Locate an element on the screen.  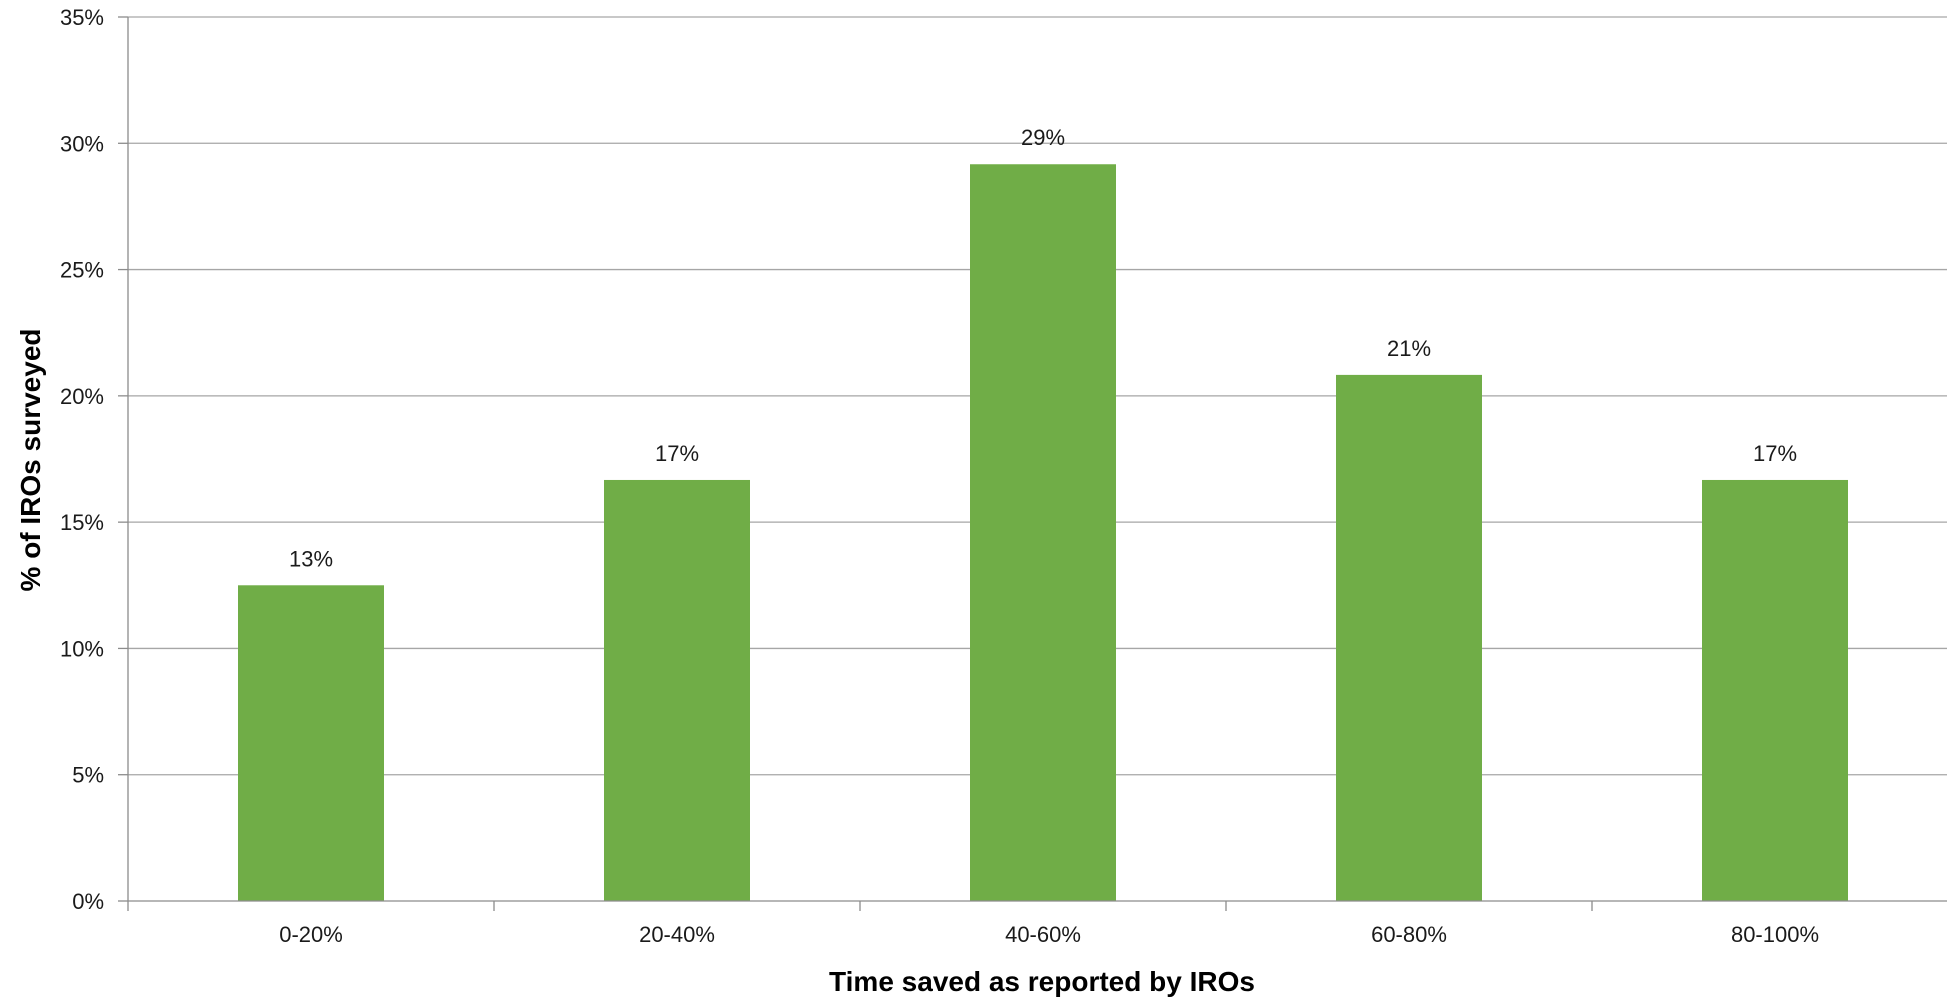
x-tick-label: 20-40% is located at coordinates (677, 934).